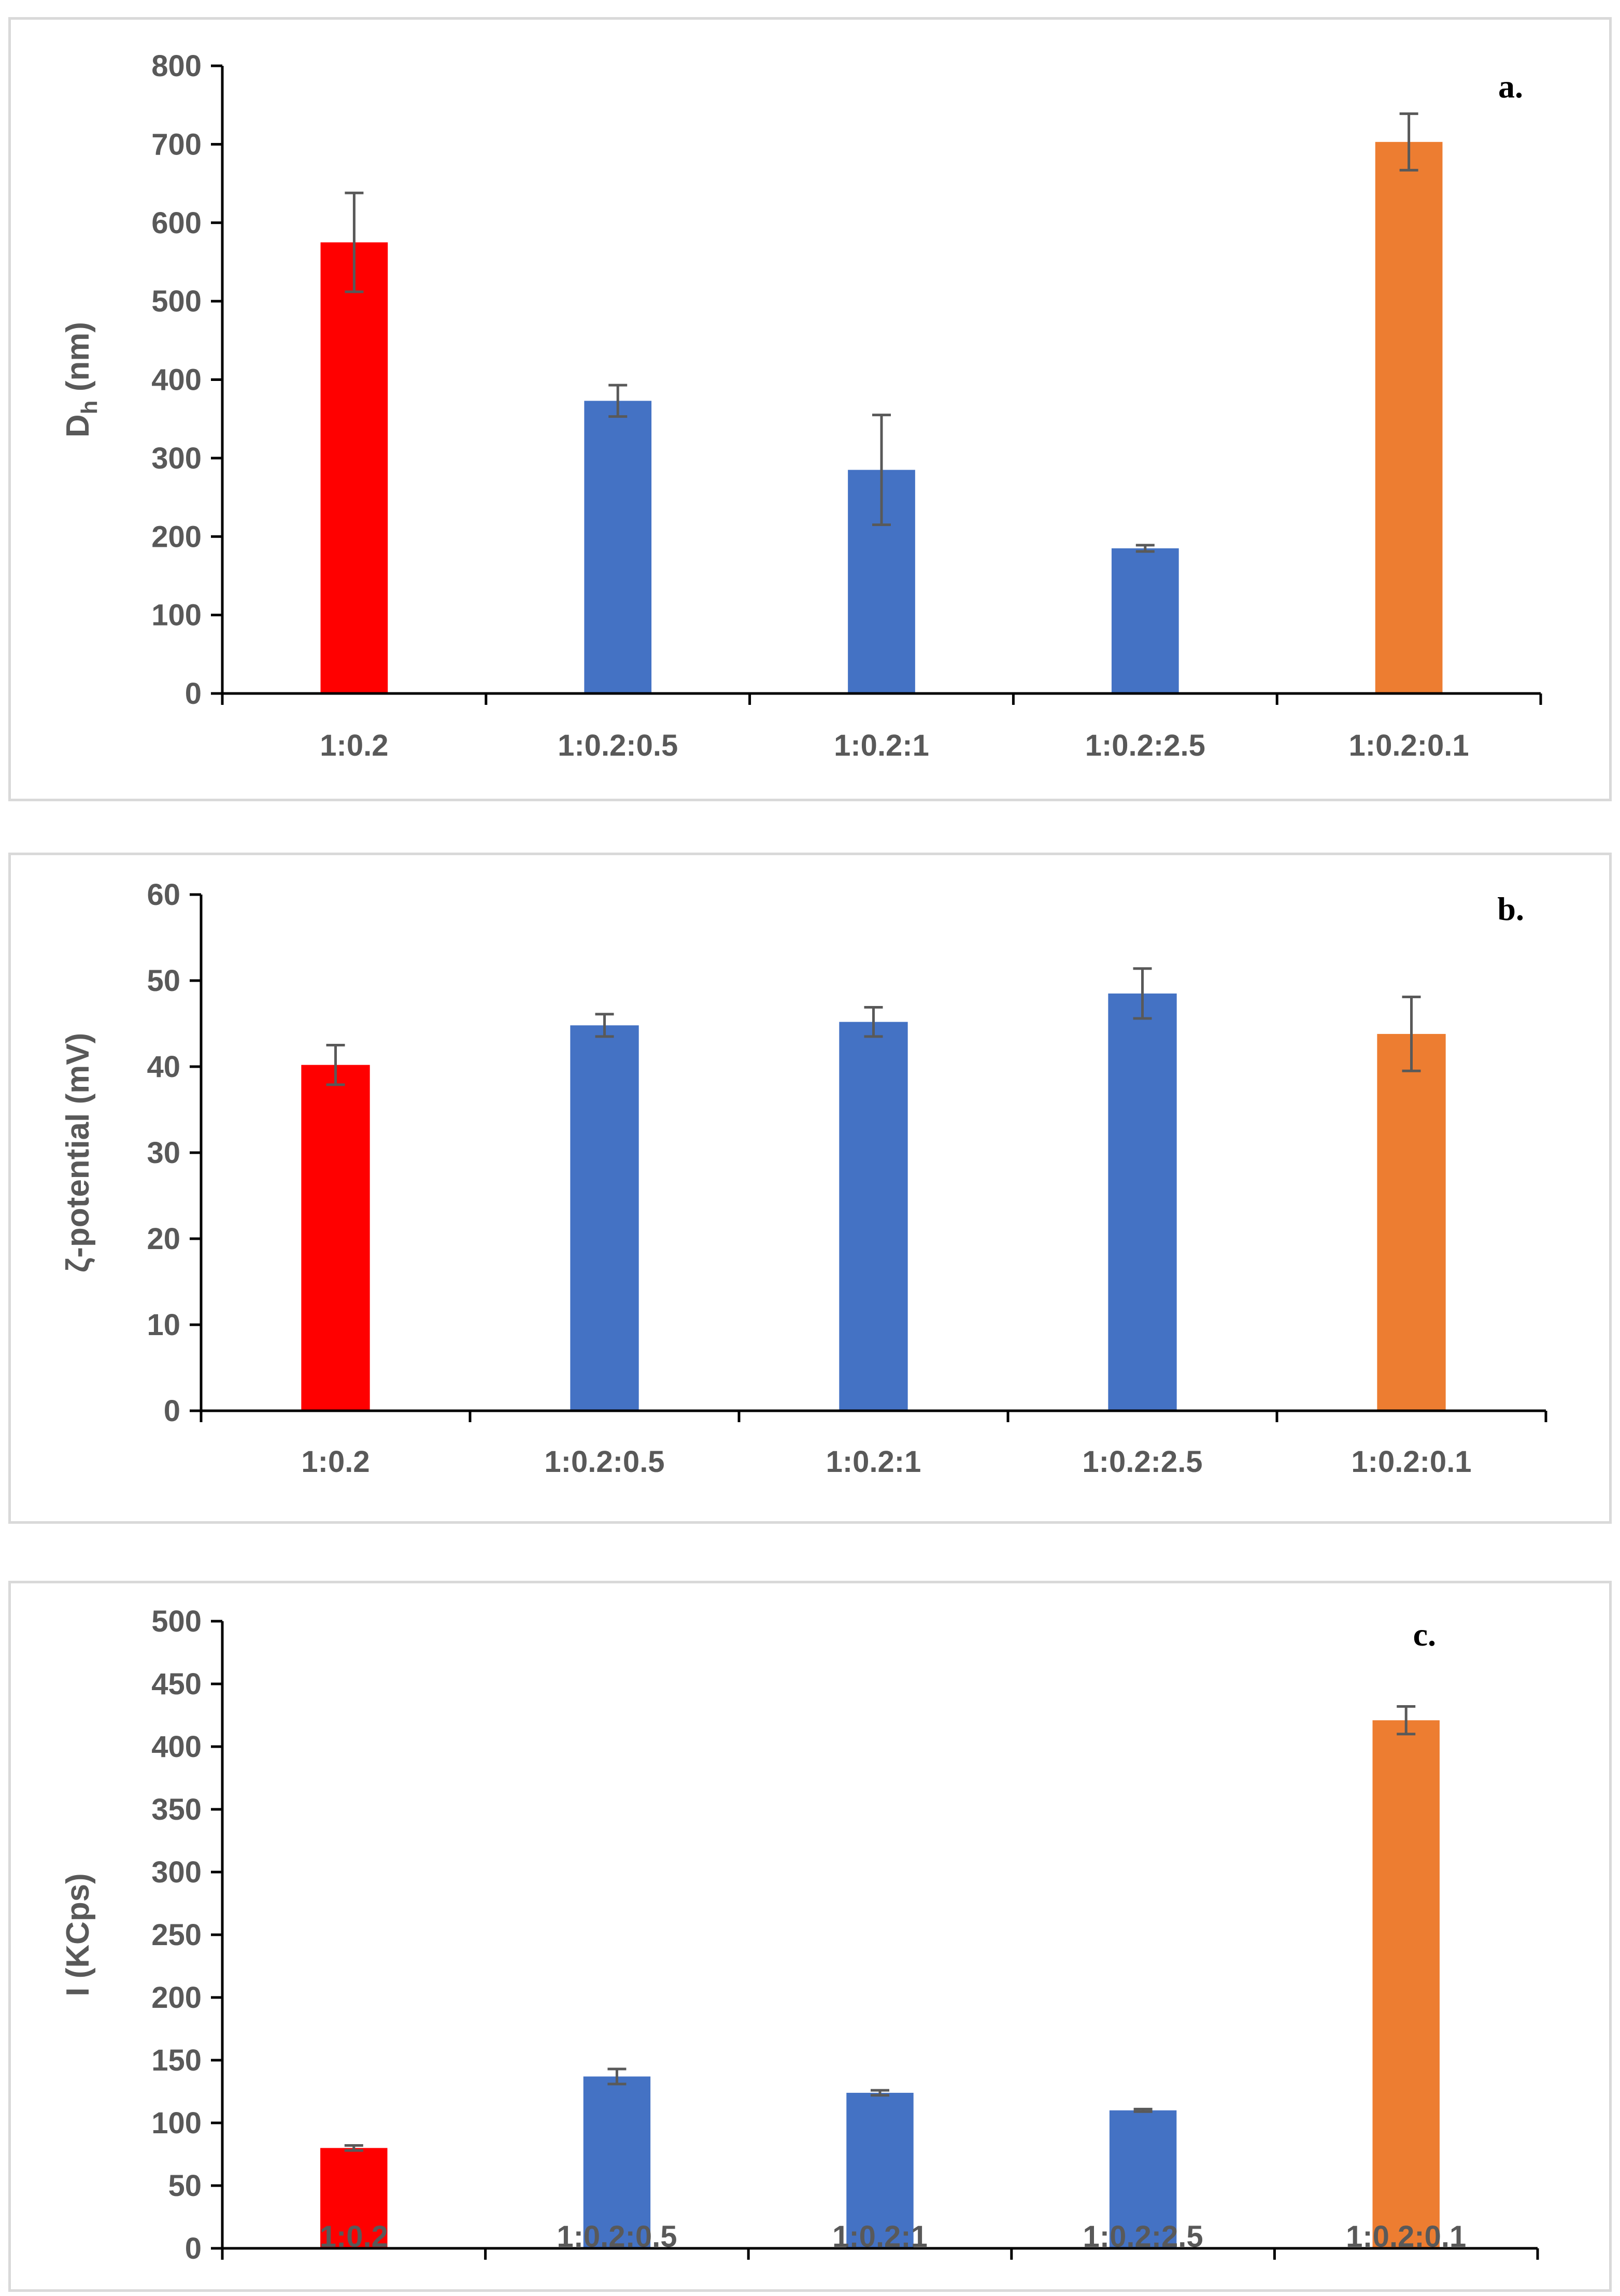  What do you see at coordinates (176, 1809) in the screenshot?
I see `y-tick-label-c-7: 350` at bounding box center [176, 1809].